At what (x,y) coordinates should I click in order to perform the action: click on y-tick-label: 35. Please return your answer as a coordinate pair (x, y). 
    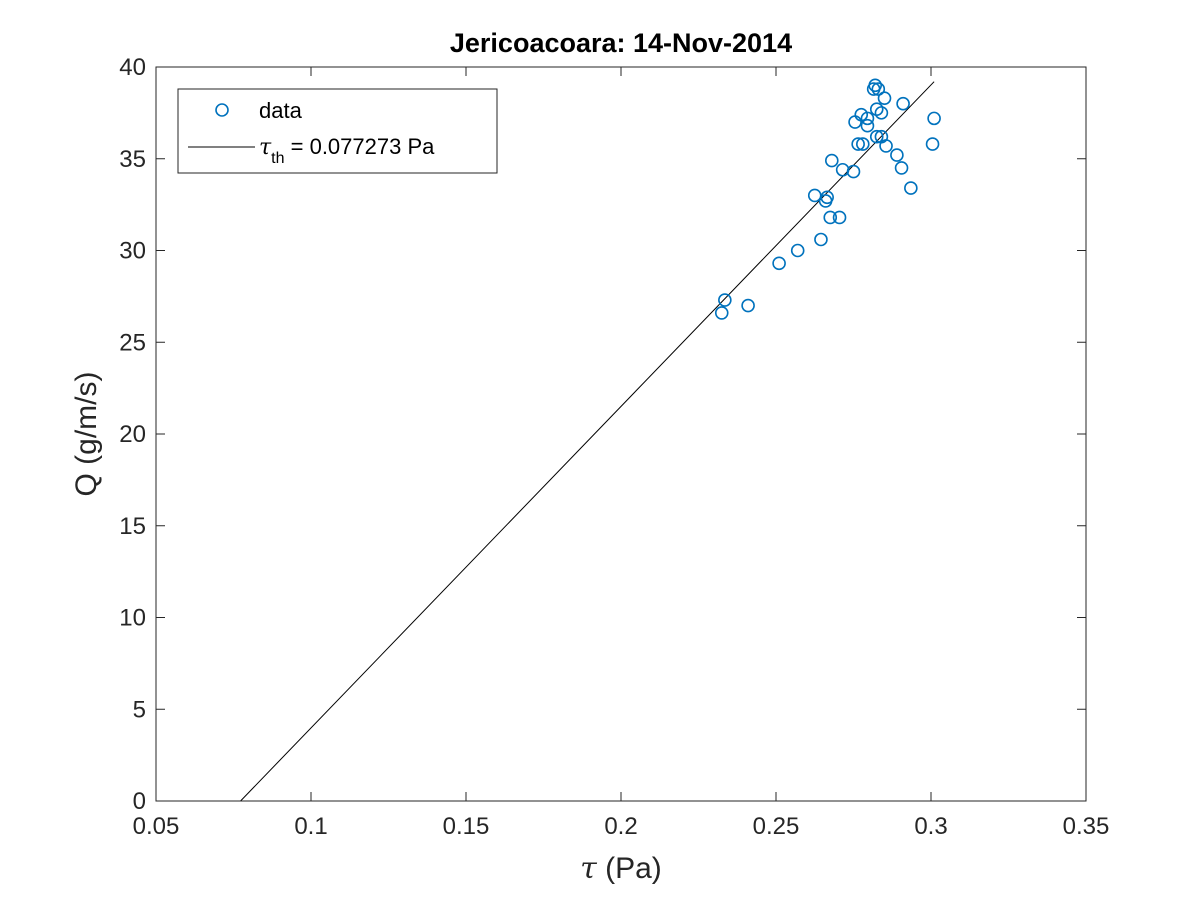
    Looking at the image, I should click on (132, 159).